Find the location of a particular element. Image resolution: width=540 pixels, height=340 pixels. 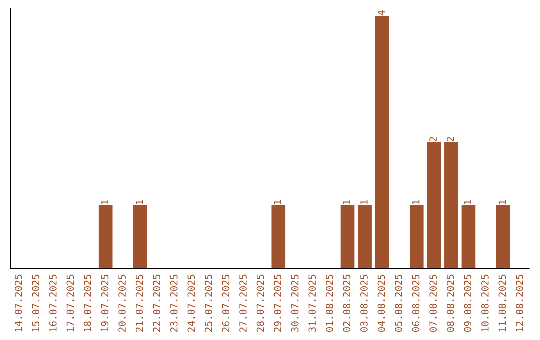

x-tick-label: 31.07.2025 is located at coordinates (312, 303).